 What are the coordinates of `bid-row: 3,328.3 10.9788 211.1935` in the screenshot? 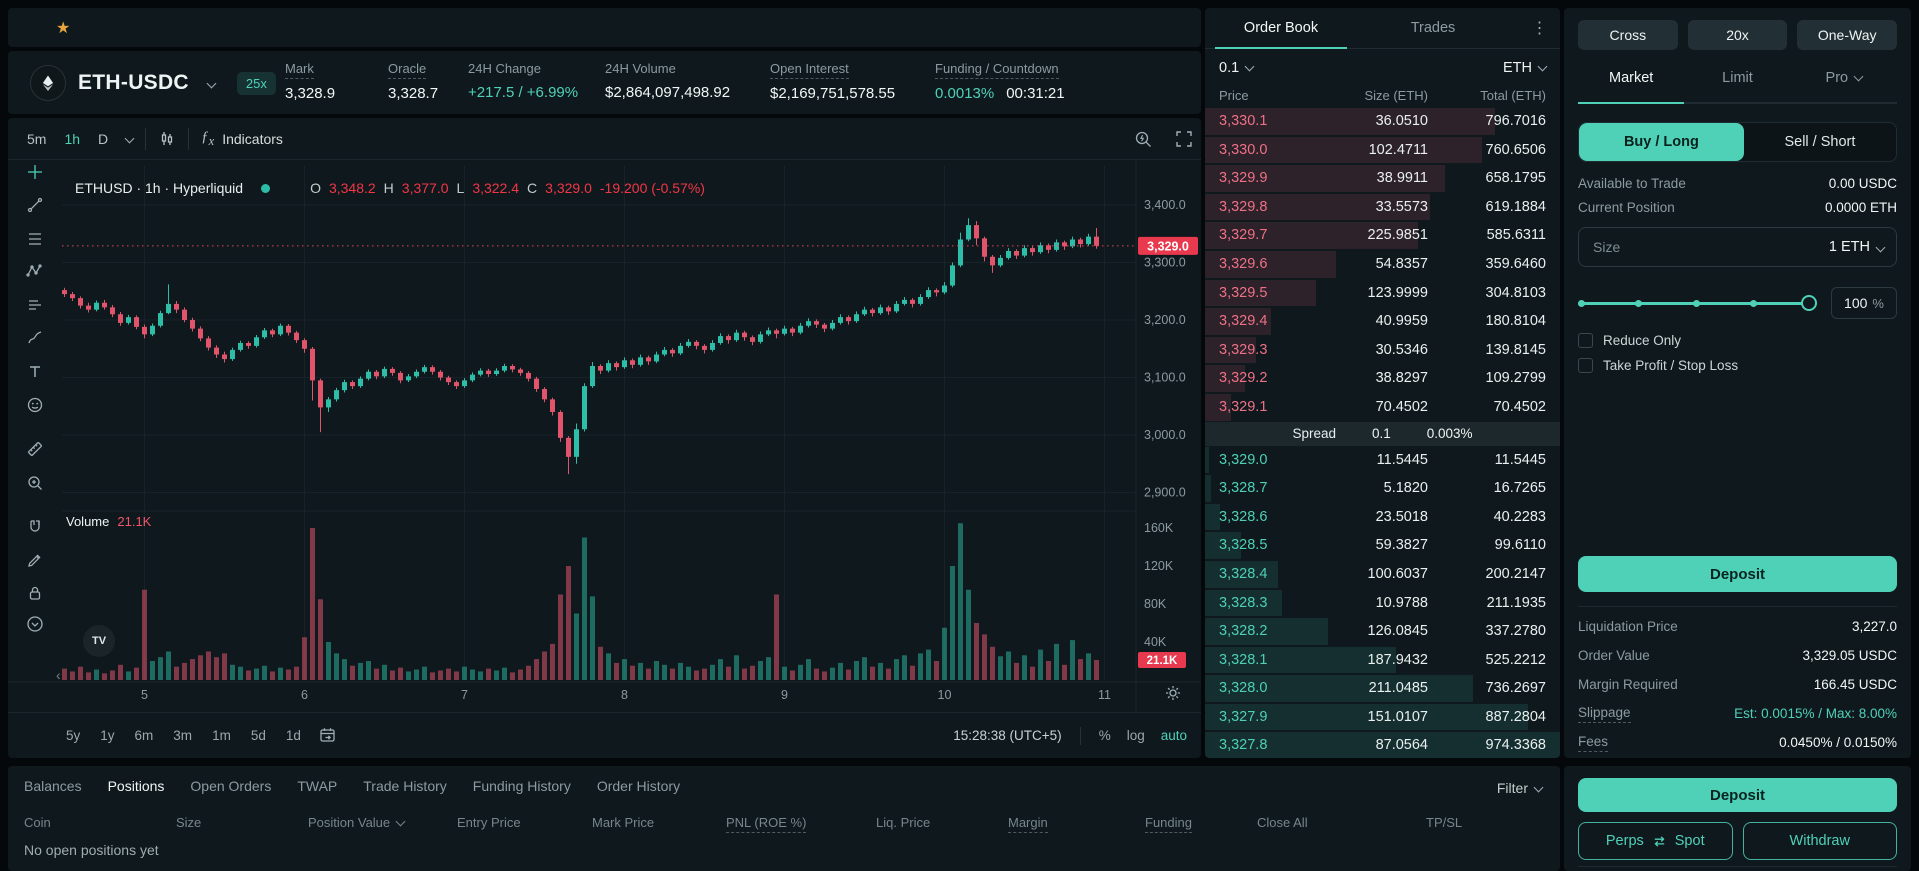 It's located at (1382, 603).